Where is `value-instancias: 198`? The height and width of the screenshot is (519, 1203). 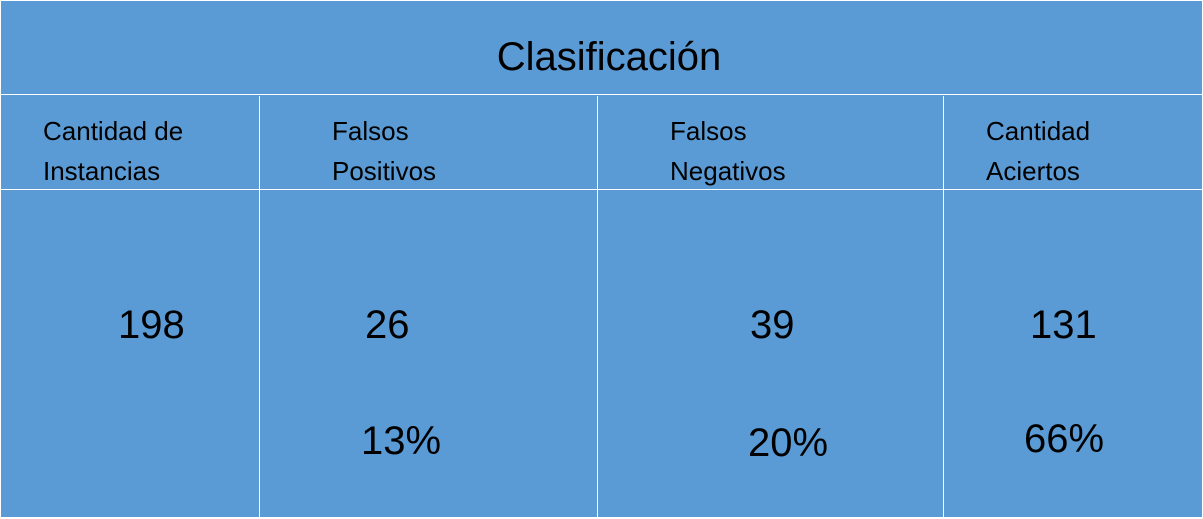 value-instancias: 198 is located at coordinates (151, 325).